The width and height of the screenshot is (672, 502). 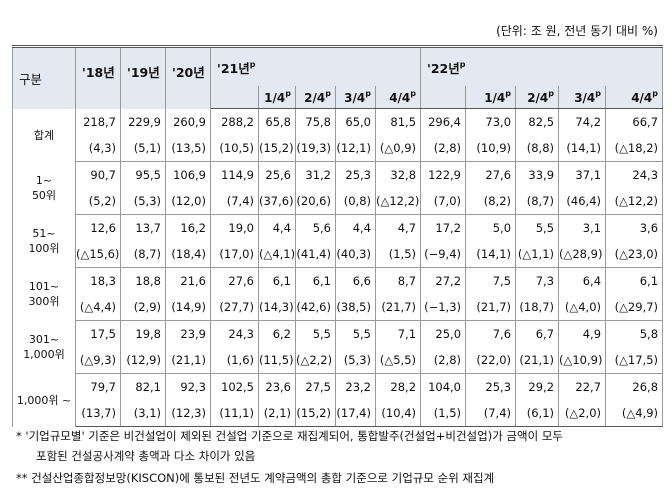 I want to click on row-label-line: 1~, so click(x=44, y=180).